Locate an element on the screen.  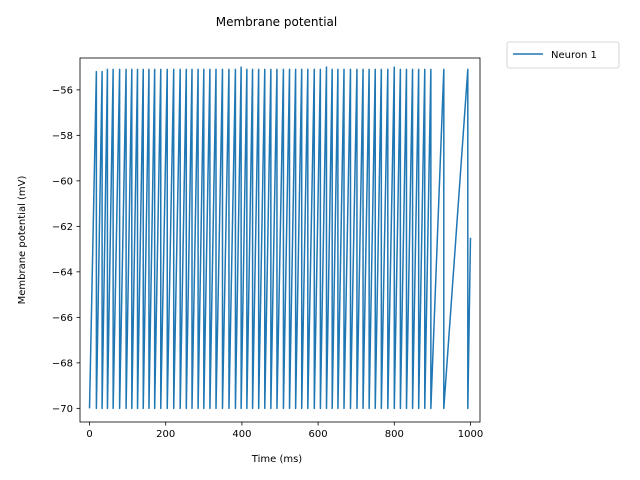
x-tick-label: 200 is located at coordinates (165, 434).